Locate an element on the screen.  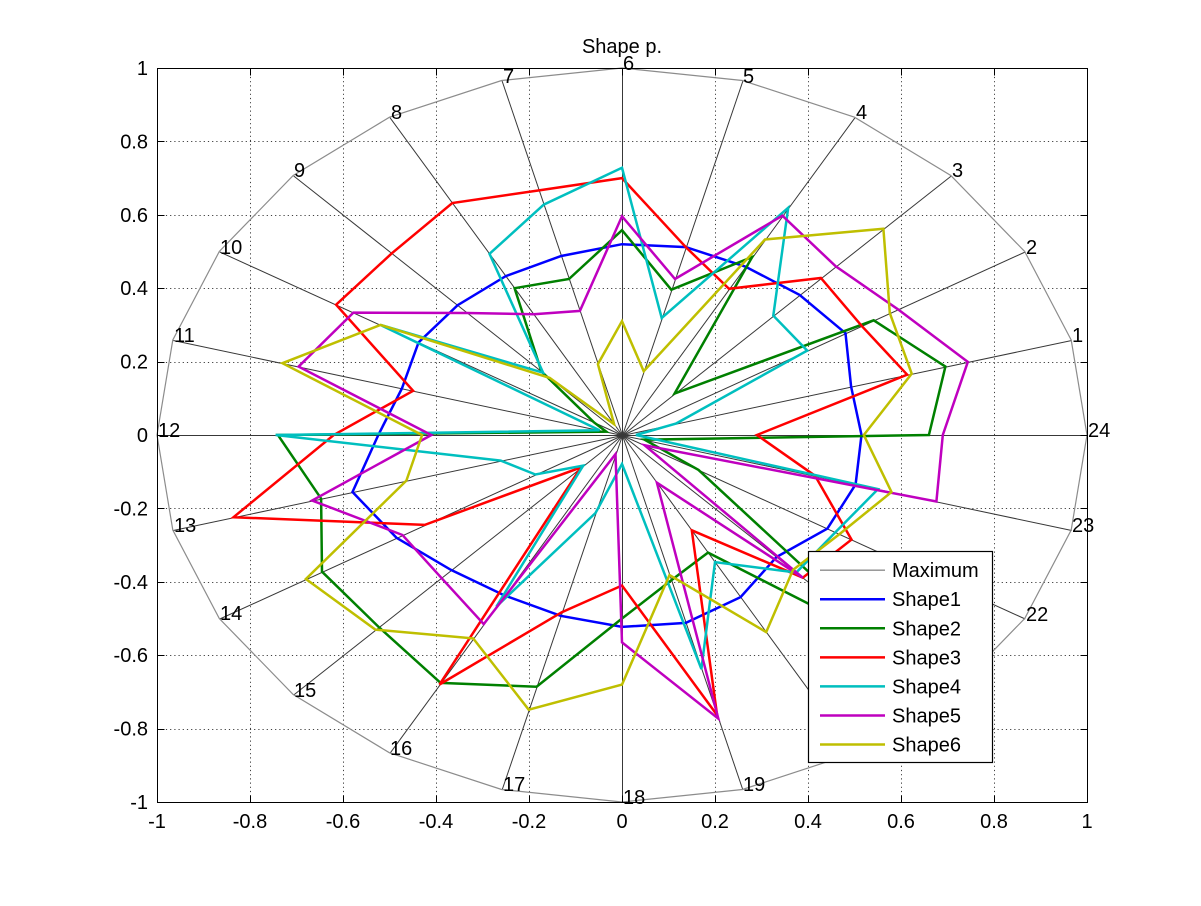
svg-text: 14 is located at coordinates (231, 614).